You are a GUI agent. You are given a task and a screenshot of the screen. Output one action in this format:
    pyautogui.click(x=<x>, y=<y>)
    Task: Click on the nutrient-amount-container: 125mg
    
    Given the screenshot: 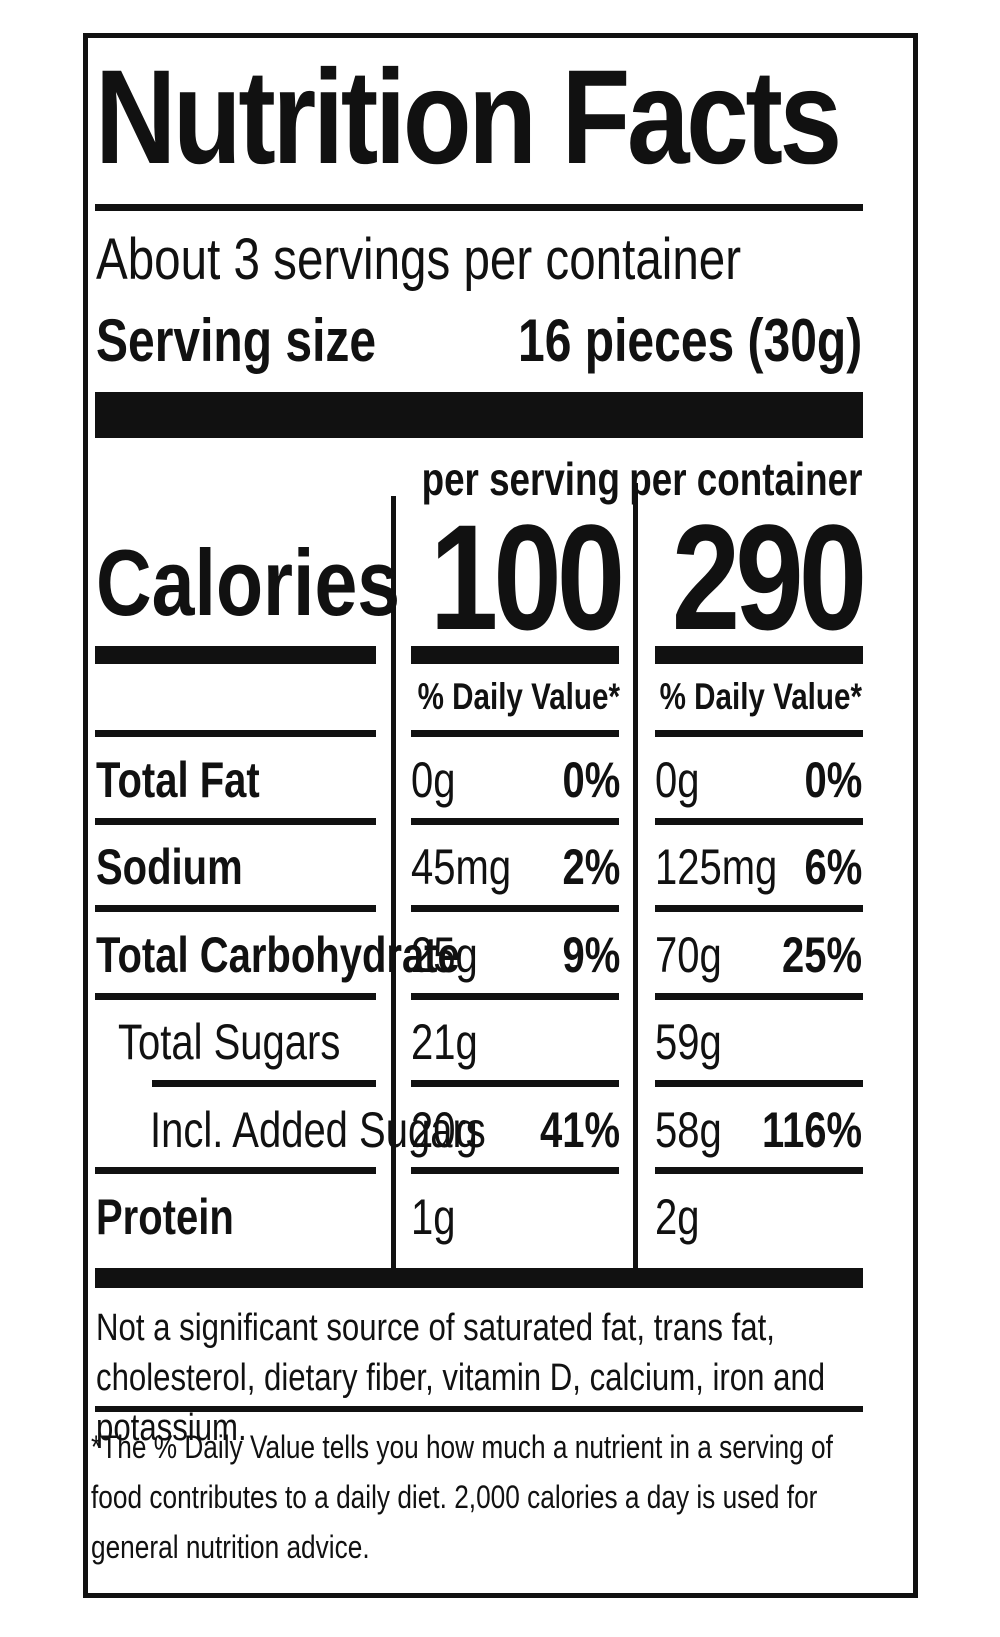 What is the action you would take?
    pyautogui.click(x=716, y=867)
    